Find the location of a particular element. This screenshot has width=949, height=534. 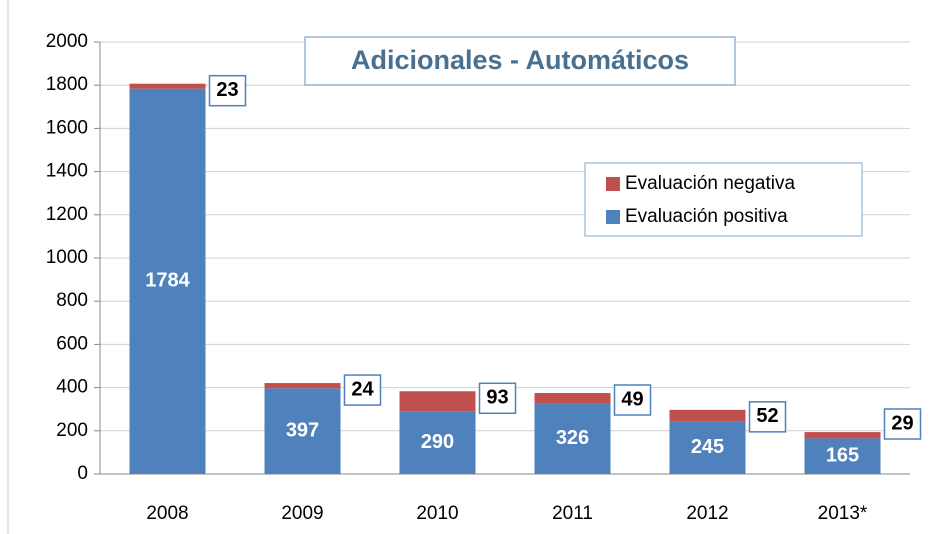

y-tick-label: 400 is located at coordinates (72, 387).